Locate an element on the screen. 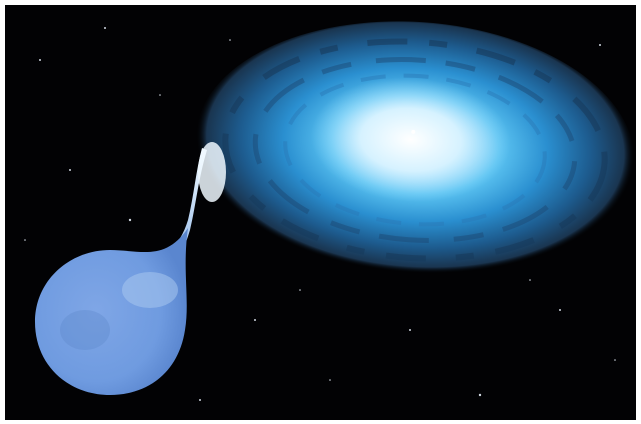 The image size is (641, 424). star-highlight is located at coordinates (150, 290).